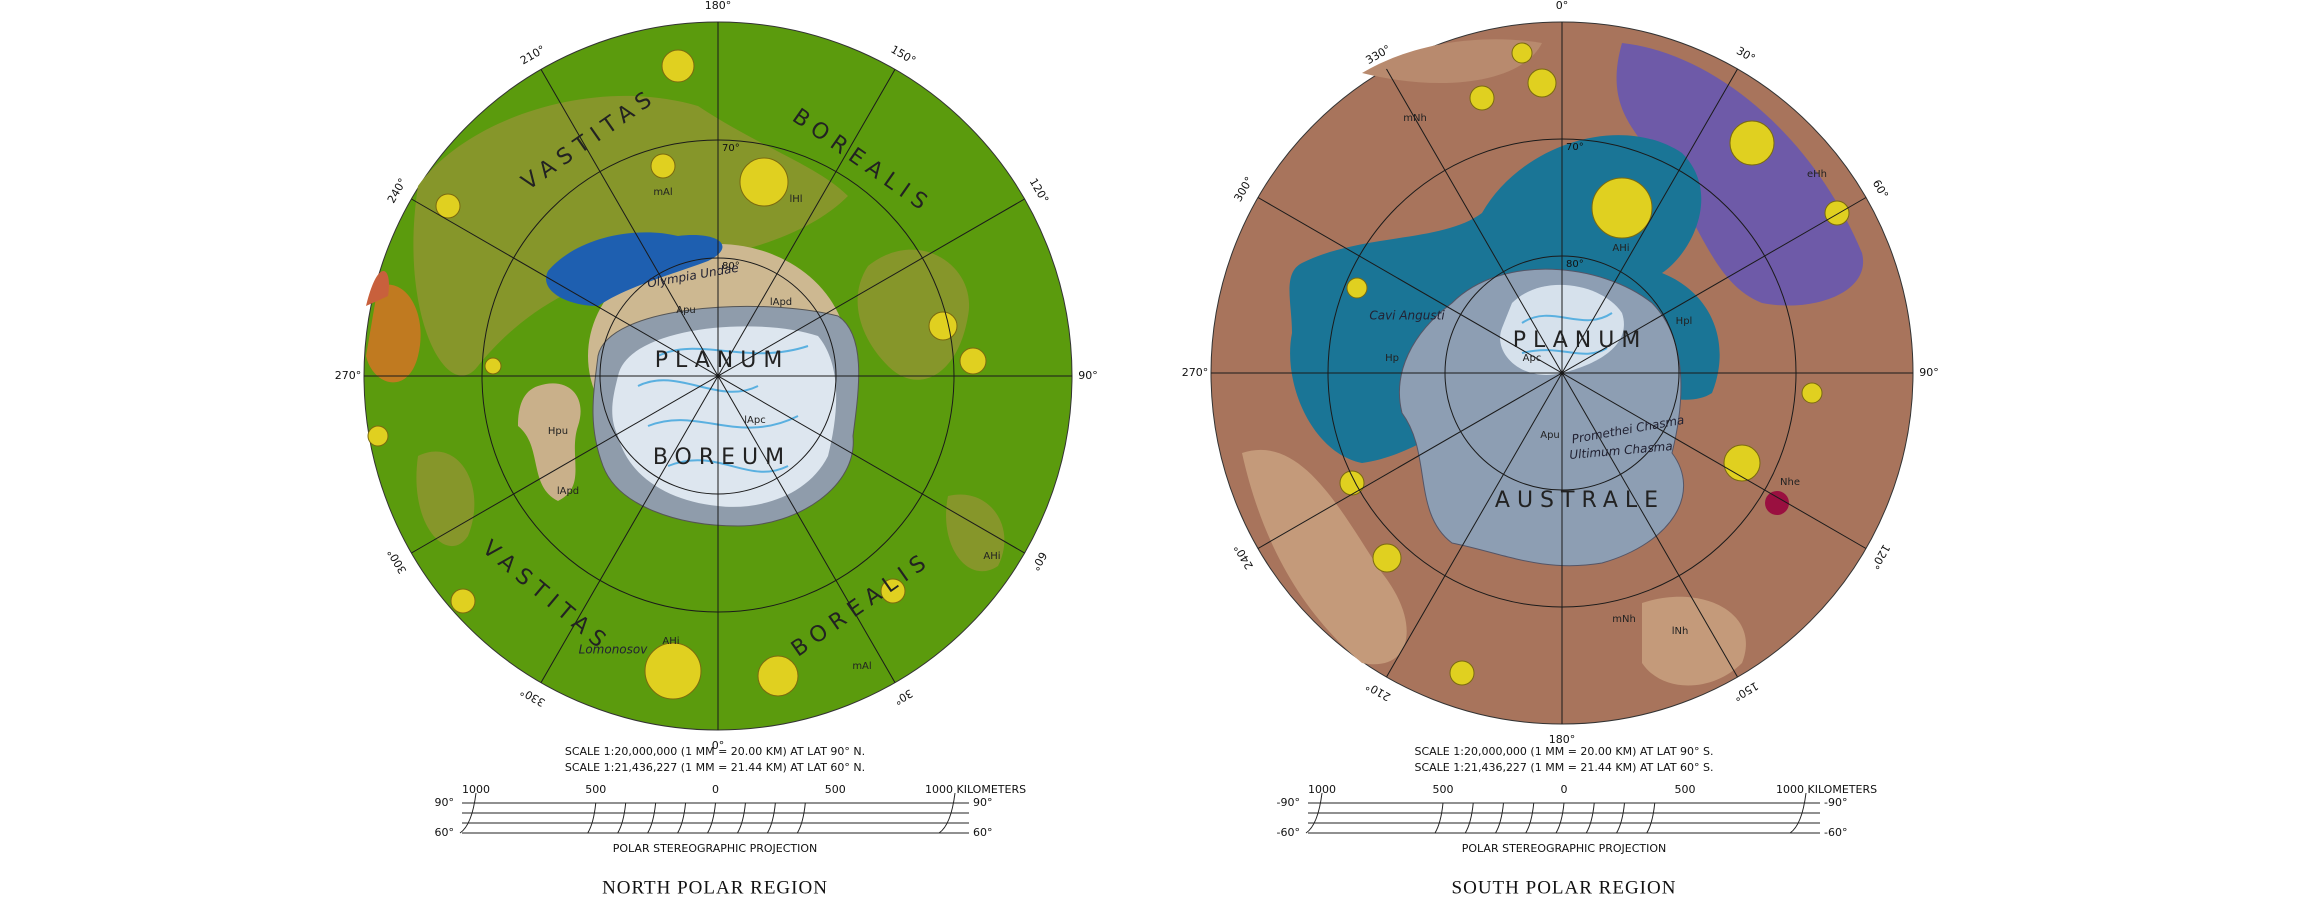 The image size is (2300, 905). I want to click on unit-label: Apc, so click(1532, 358).